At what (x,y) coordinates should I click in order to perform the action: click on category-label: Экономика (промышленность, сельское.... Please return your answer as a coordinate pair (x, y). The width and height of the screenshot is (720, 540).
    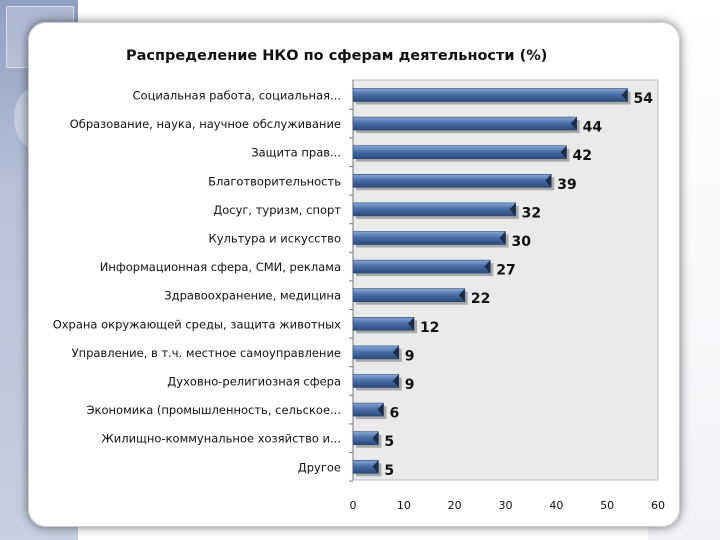
    Looking at the image, I should click on (214, 410).